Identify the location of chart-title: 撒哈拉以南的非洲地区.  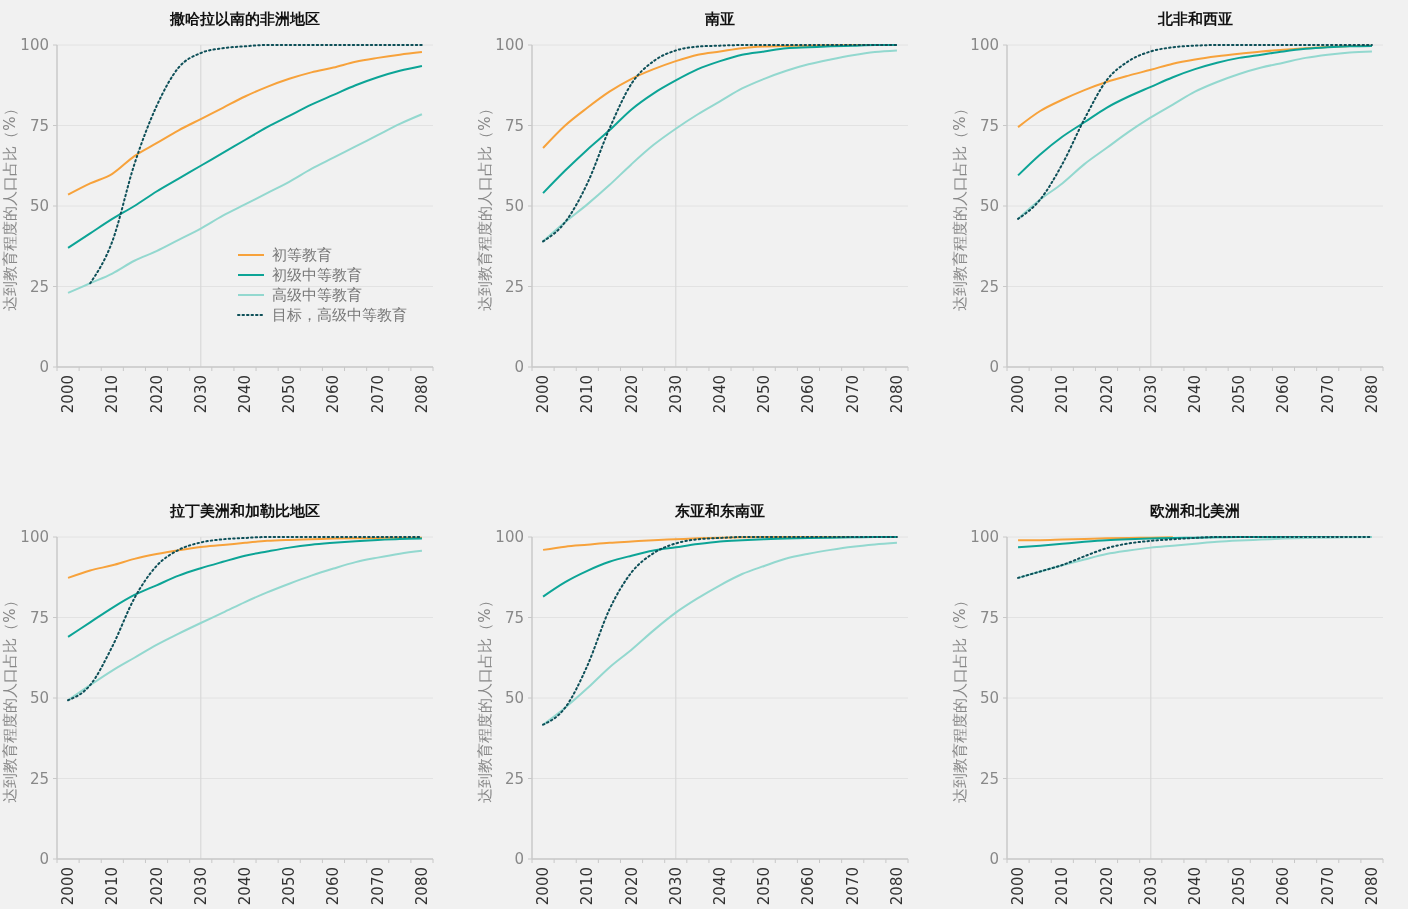
(244, 19).